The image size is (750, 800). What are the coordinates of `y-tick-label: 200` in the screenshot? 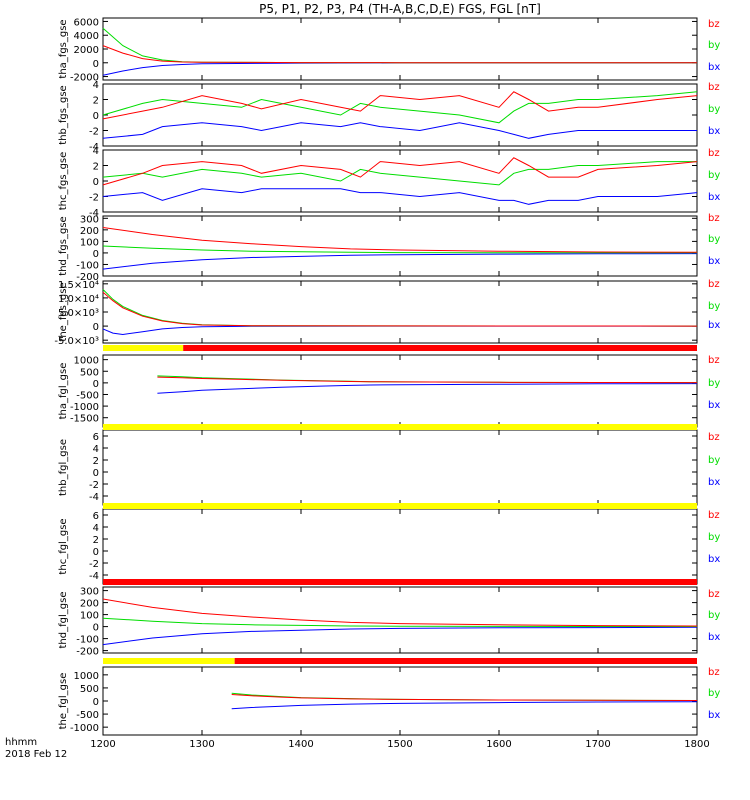 It's located at (89, 231).